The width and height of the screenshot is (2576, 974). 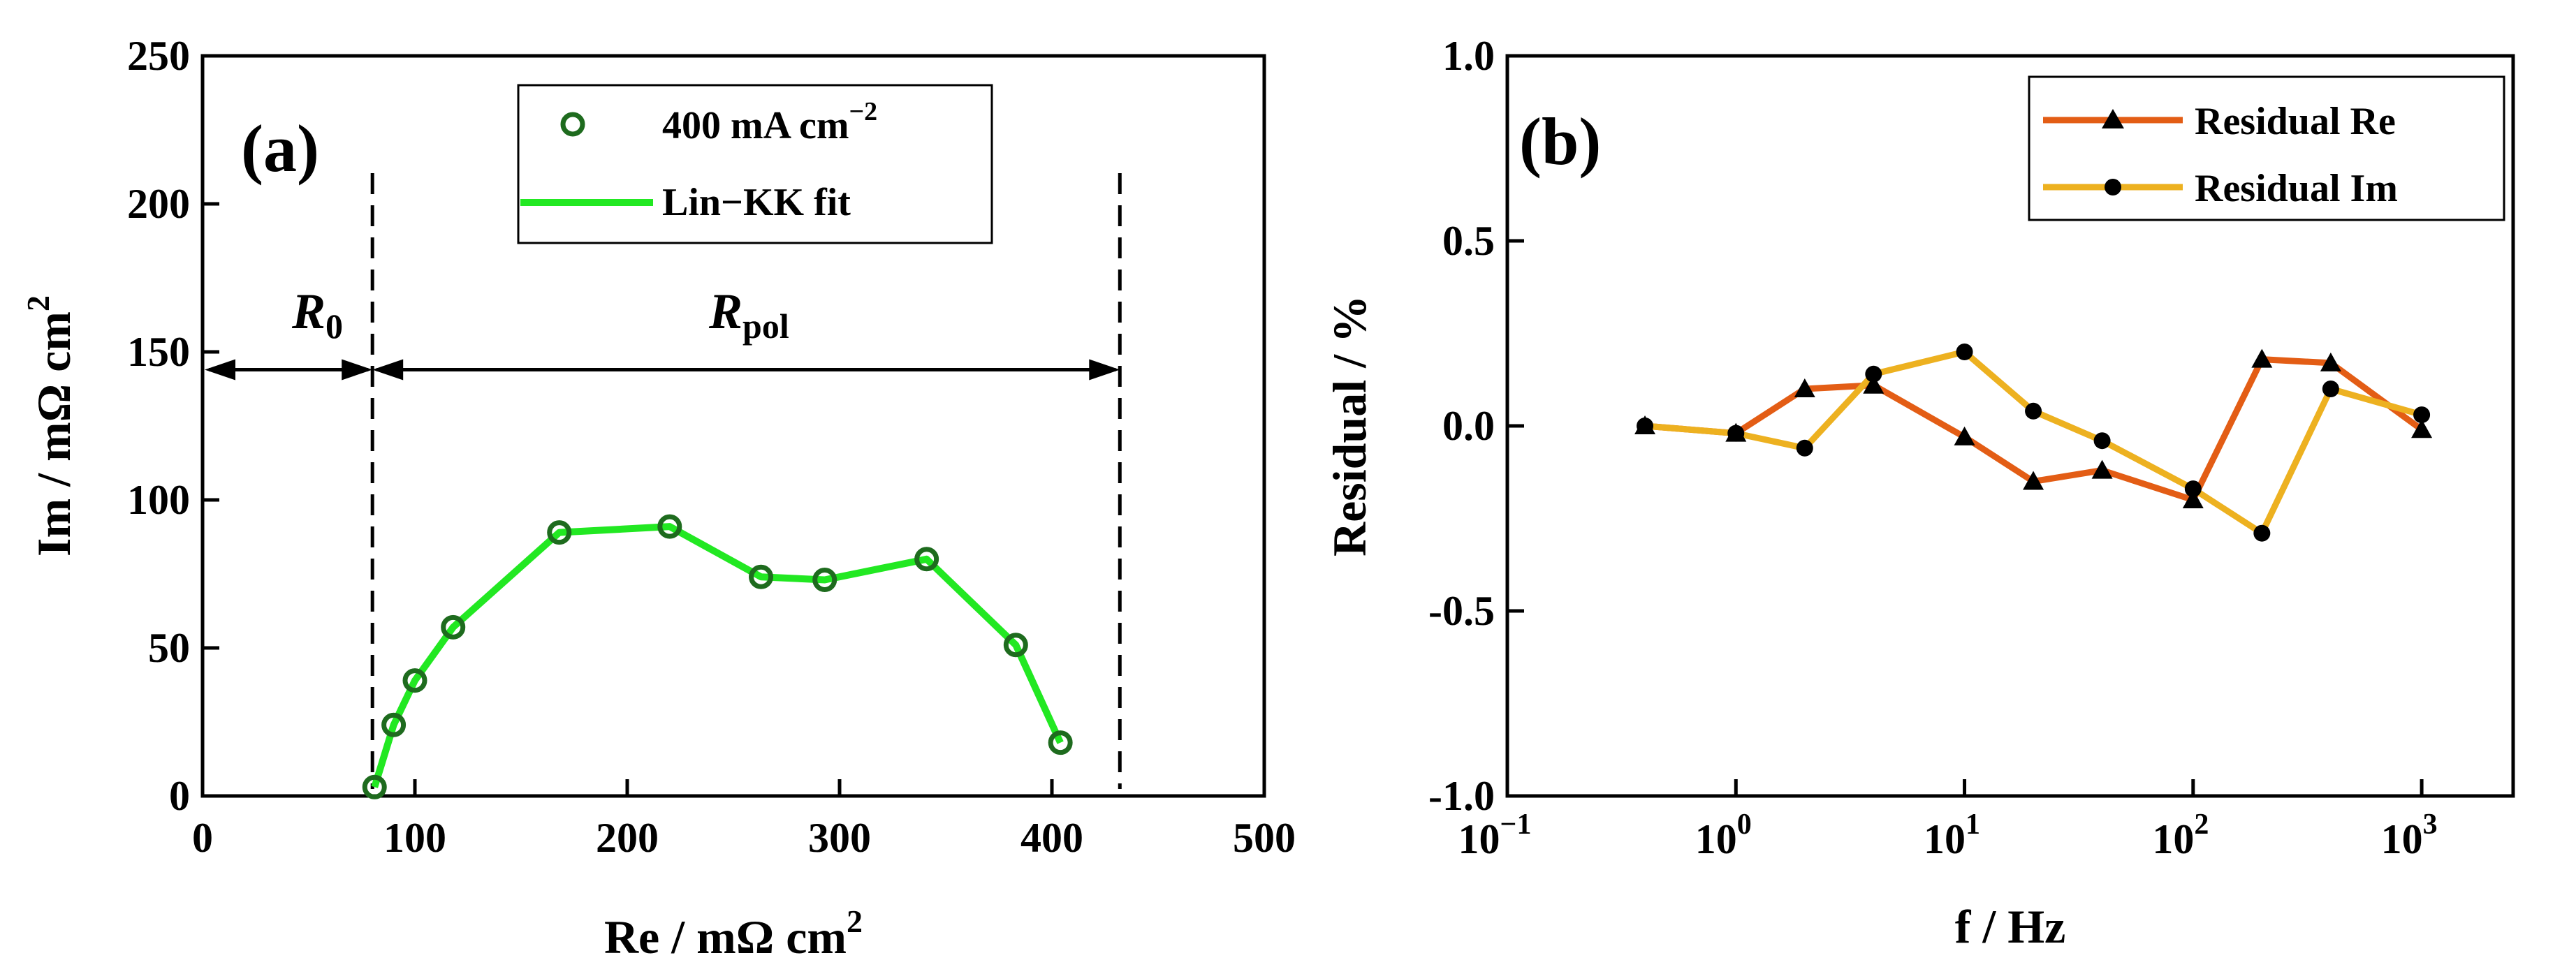 I want to click on legend-box-a, so click(x=755, y=164).